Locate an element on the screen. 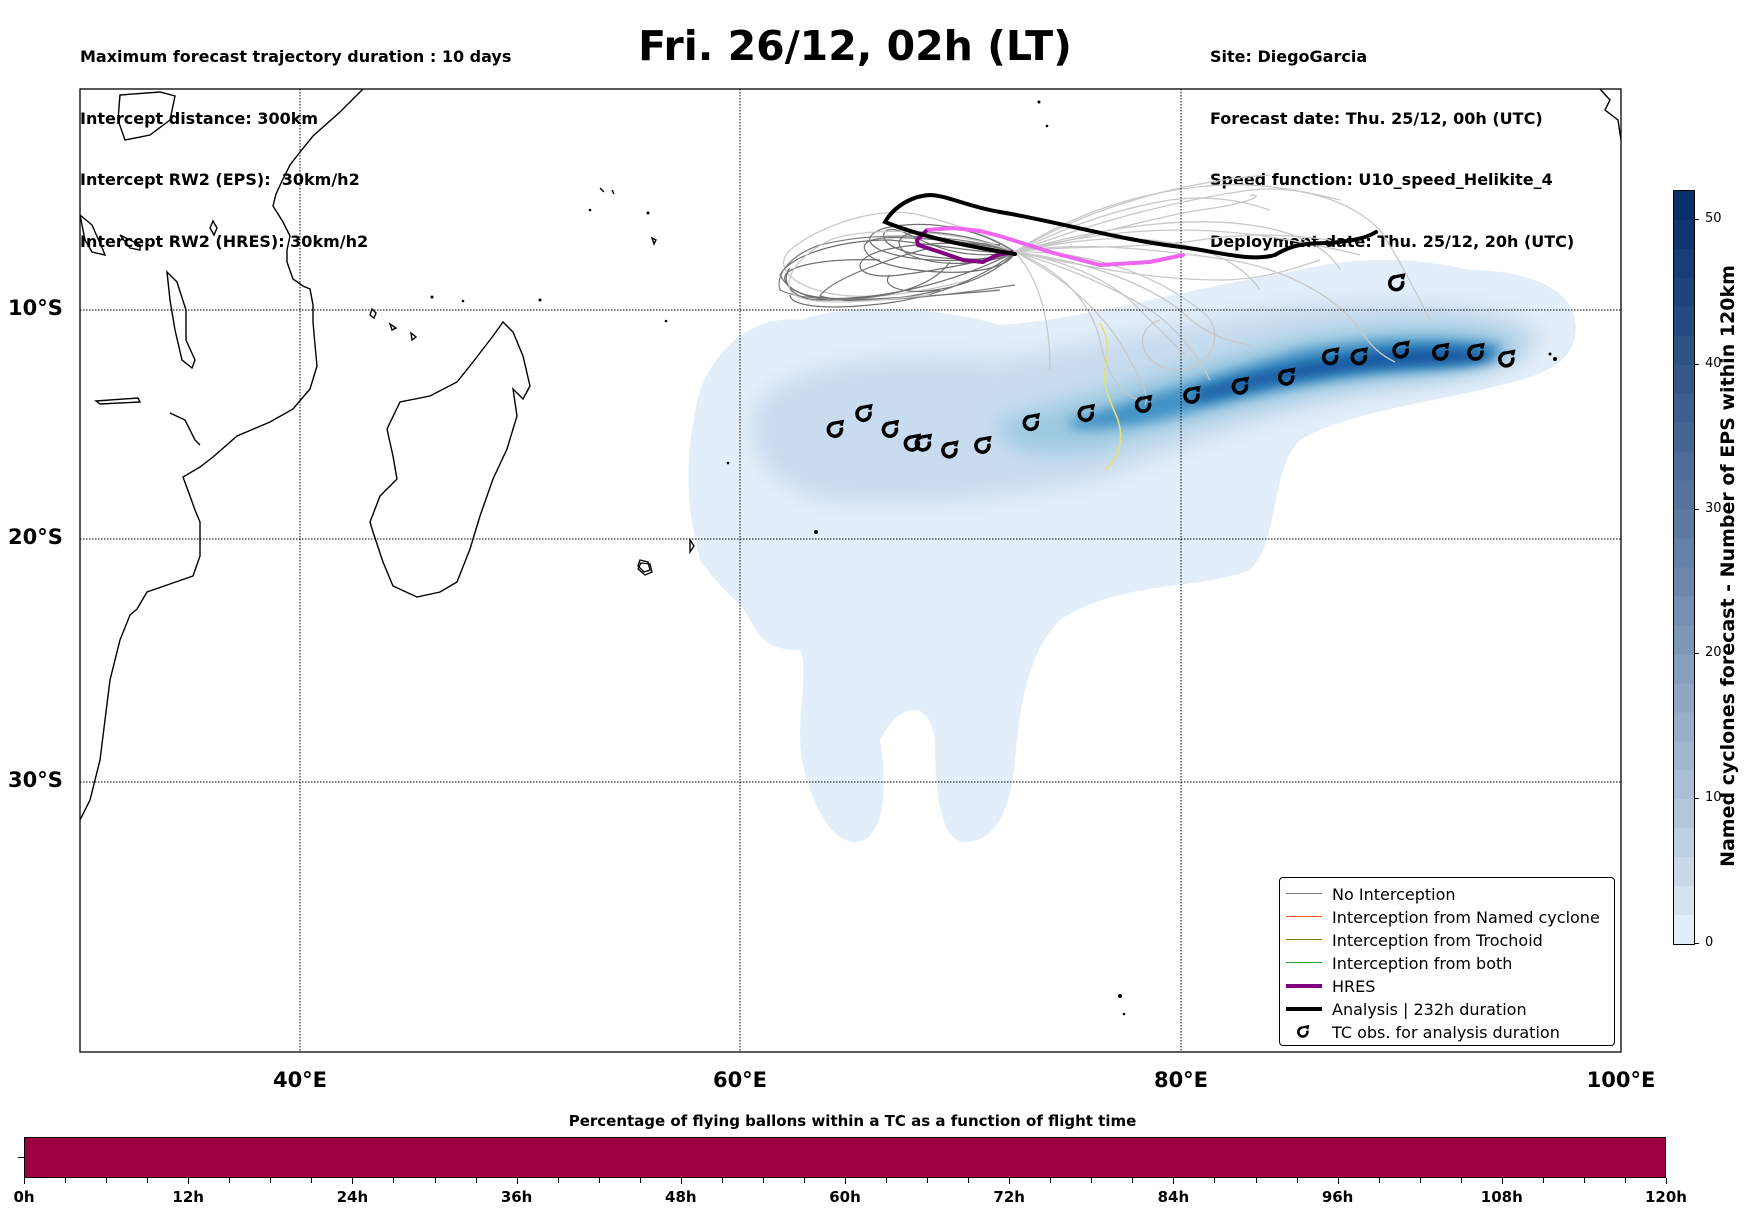 The width and height of the screenshot is (1752, 1213). page-title: Fri. 26/12, 02h (LT) is located at coordinates (855, 46).